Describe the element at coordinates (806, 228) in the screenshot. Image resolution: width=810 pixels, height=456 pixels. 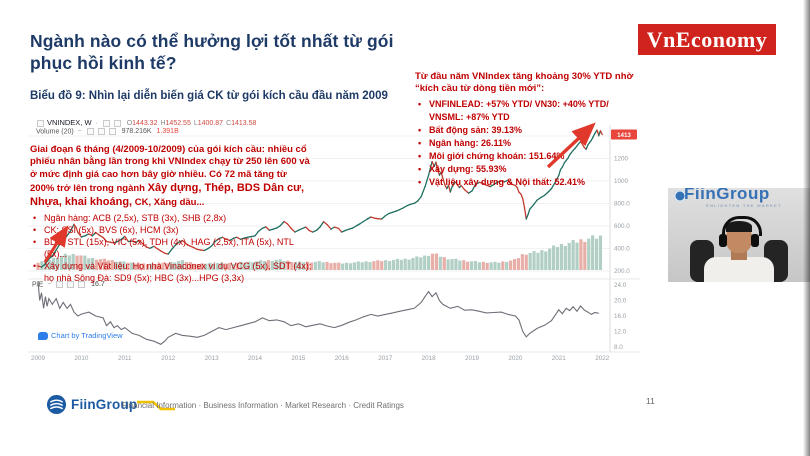
I see `frame-right-edge` at that location.